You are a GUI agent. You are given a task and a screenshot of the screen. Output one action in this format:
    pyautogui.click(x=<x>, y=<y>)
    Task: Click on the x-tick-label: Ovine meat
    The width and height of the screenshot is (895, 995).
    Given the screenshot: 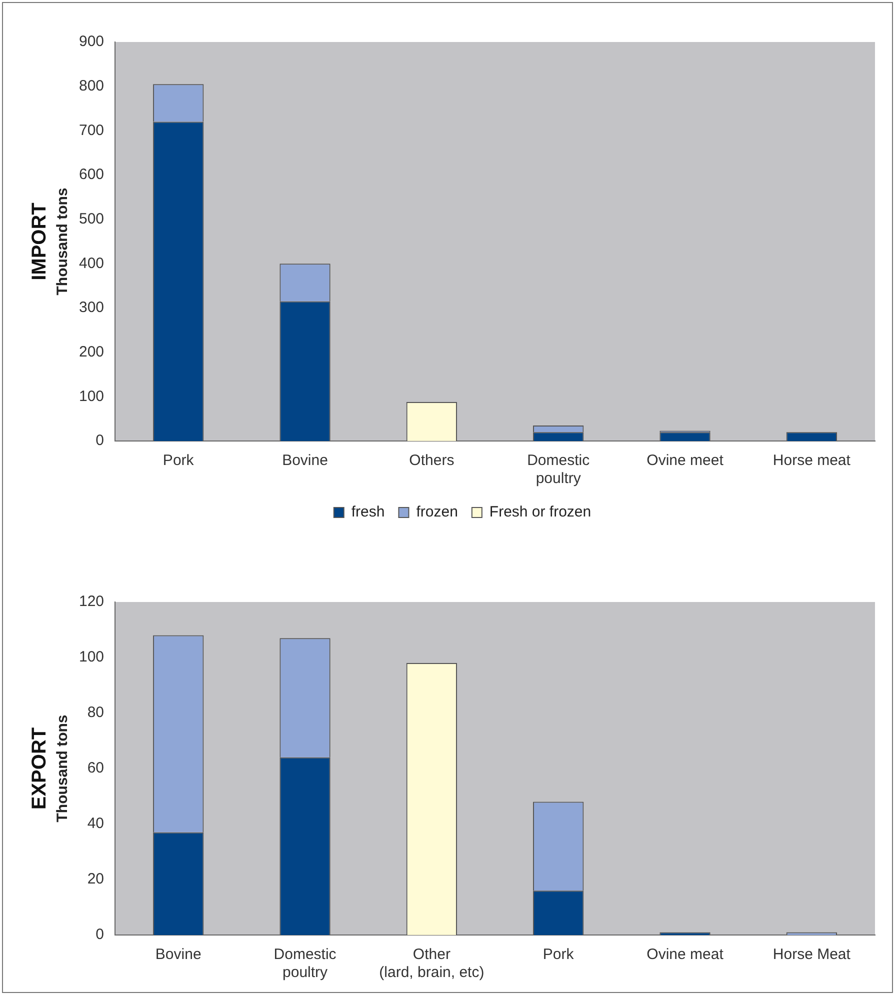 What is the action you would take?
    pyautogui.click(x=685, y=955)
    